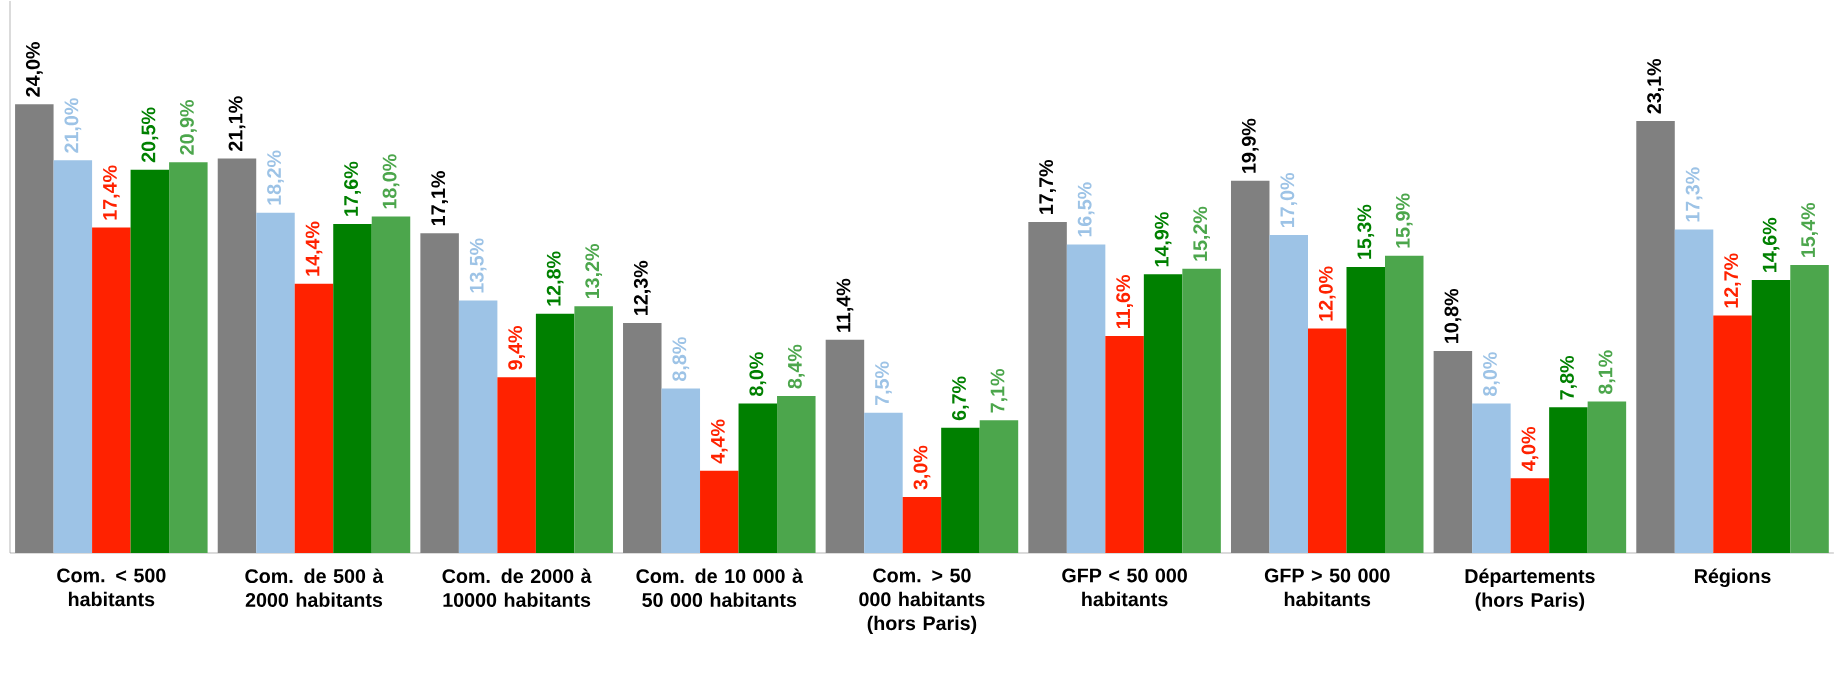 The height and width of the screenshot is (699, 1841). Describe the element at coordinates (314, 587) in the screenshot. I see `x-tick-label: Com. de 500 à 2000 habitants` at that location.